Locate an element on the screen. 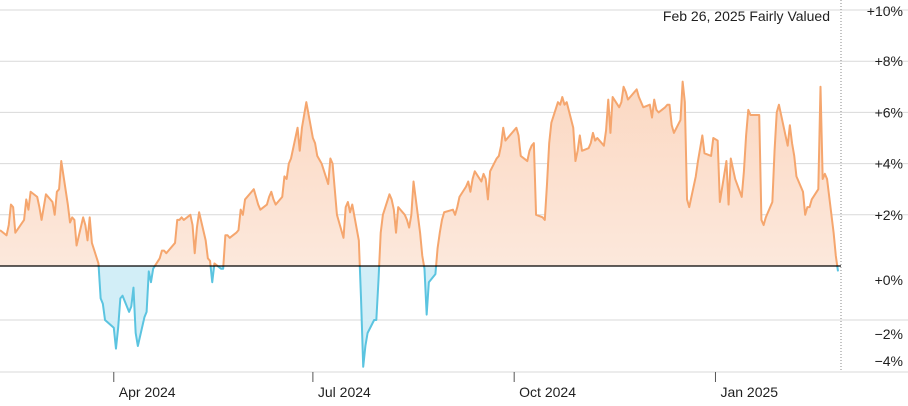 The width and height of the screenshot is (908, 406). x-tick-label: Jan 2025 is located at coordinates (749, 392).